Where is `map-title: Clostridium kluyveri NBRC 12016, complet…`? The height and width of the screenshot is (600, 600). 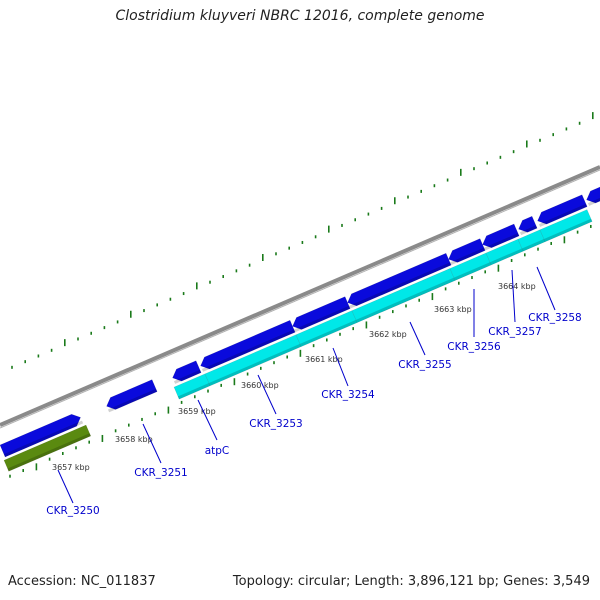
map-title: Clostridium kluyveri NBRC 12016, complet… is located at coordinates (300, 16).